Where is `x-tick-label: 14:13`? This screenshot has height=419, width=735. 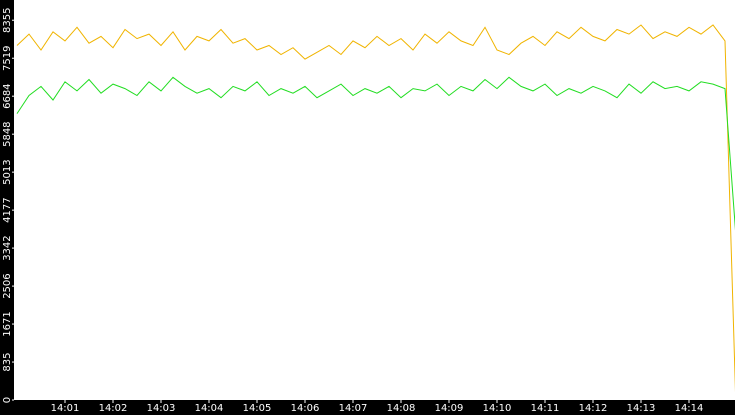
x-tick-label: 14:13 is located at coordinates (641, 408).